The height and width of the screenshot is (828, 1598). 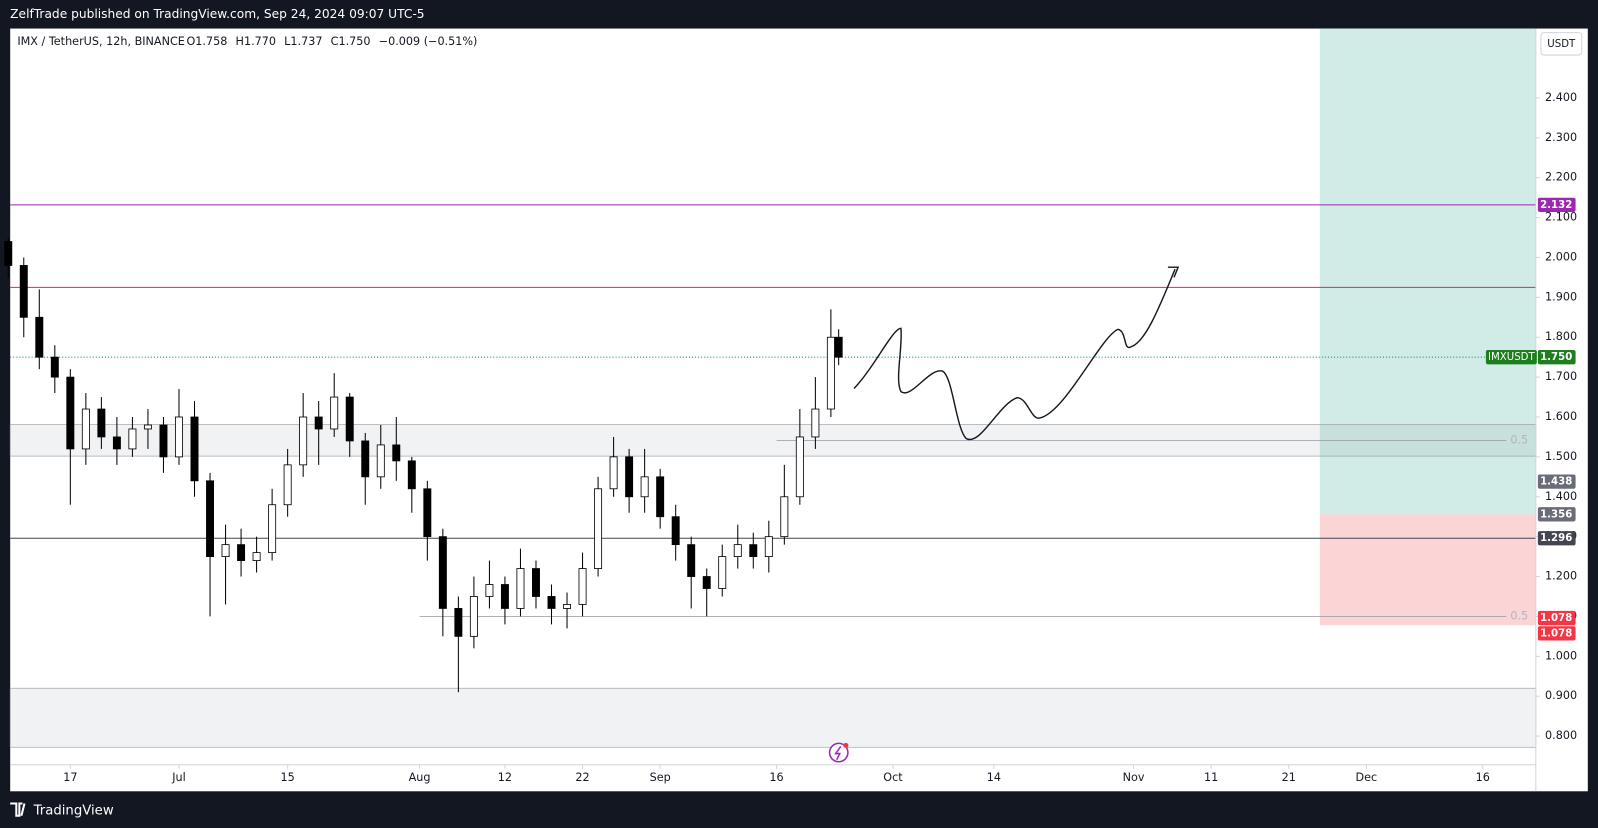 What do you see at coordinates (1211, 777) in the screenshot?
I see `x-tick-label: 11` at bounding box center [1211, 777].